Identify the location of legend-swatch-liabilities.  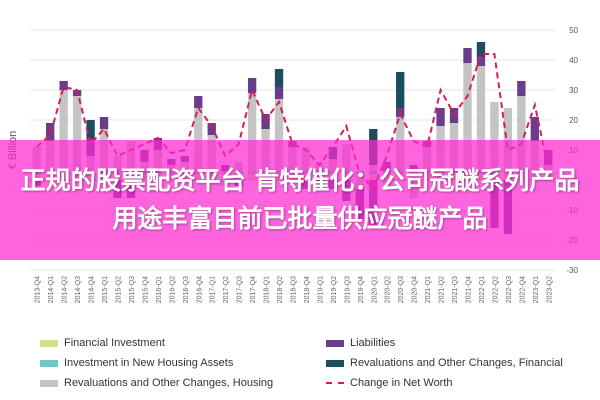
(335, 343).